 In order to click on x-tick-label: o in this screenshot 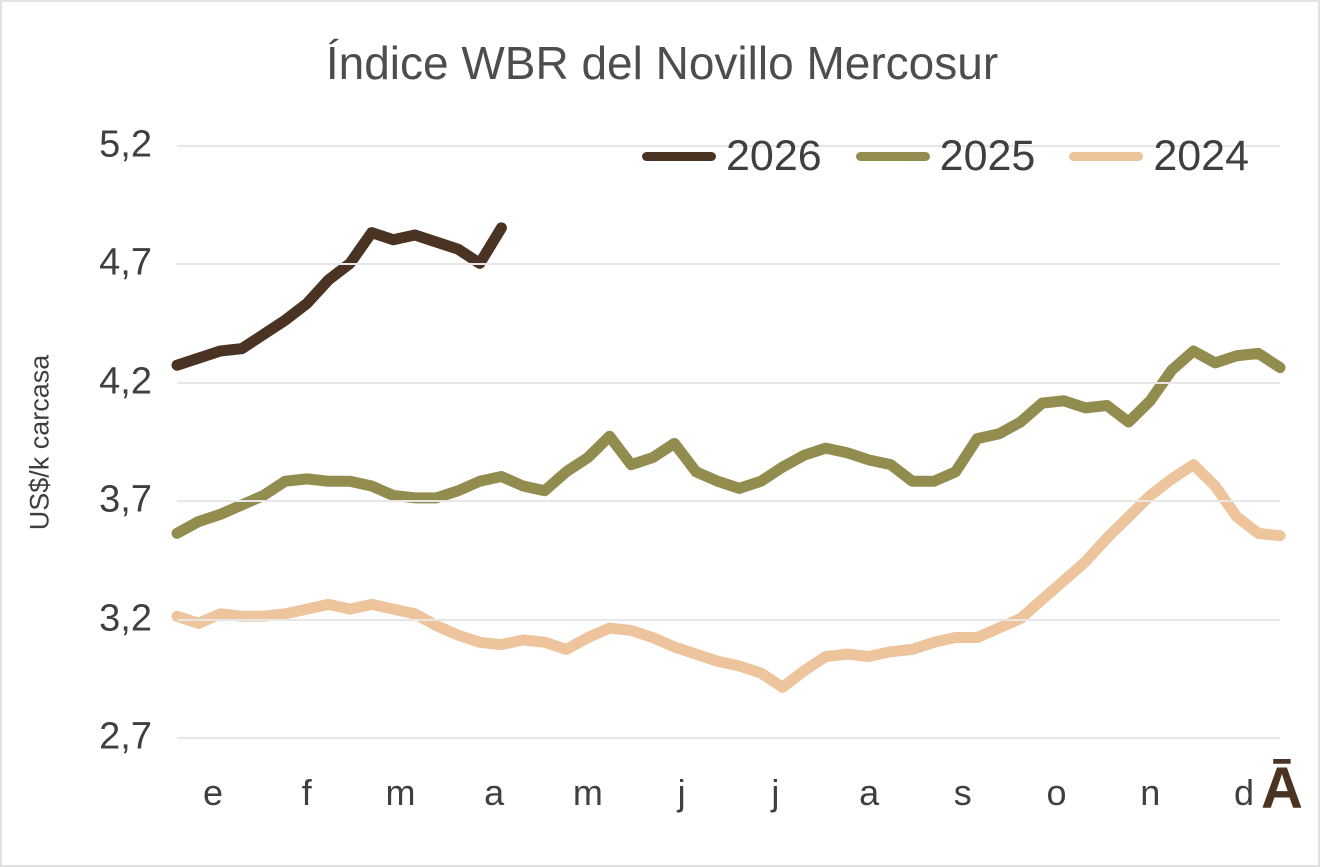, I will do `click(1056, 792)`.